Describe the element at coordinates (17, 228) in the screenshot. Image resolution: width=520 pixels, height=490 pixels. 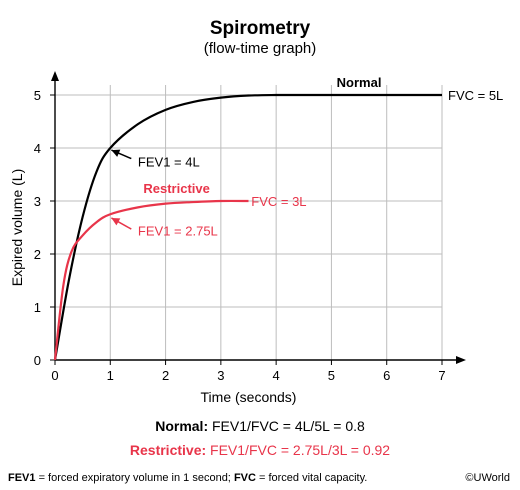
I see `y-axis-label: Expired volume (L)` at that location.